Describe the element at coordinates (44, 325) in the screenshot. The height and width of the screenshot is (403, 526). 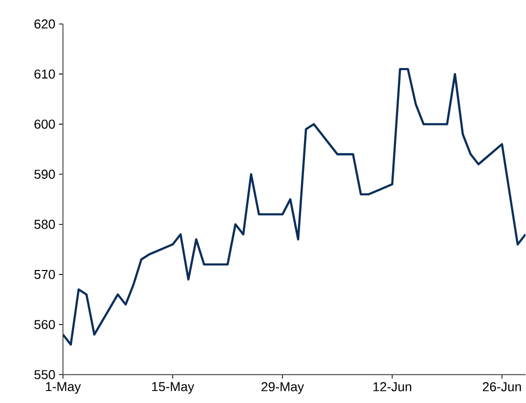
I see `y-tick-label: 560` at that location.